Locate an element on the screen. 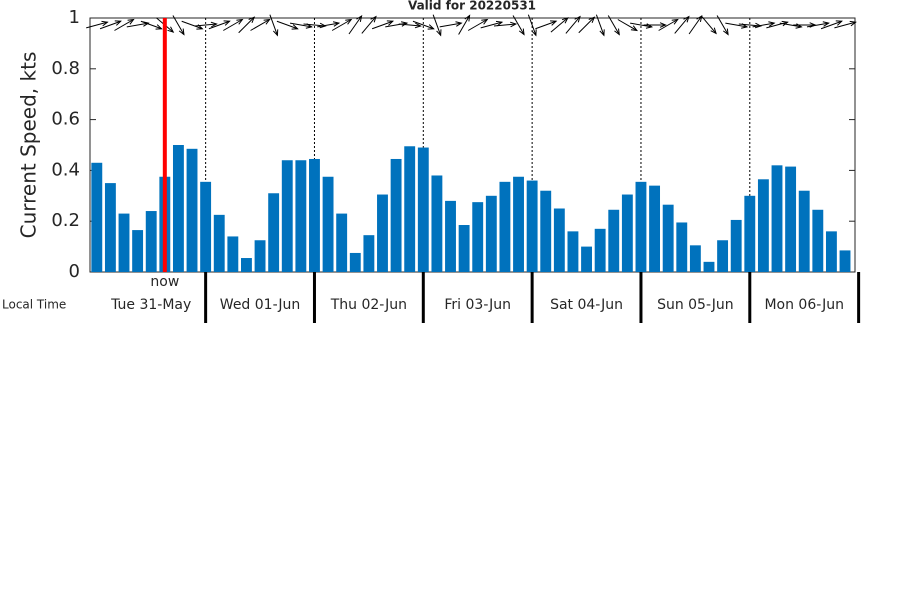 This screenshot has width=900, height=604. y-tick-label: 0.4 is located at coordinates (65, 169).